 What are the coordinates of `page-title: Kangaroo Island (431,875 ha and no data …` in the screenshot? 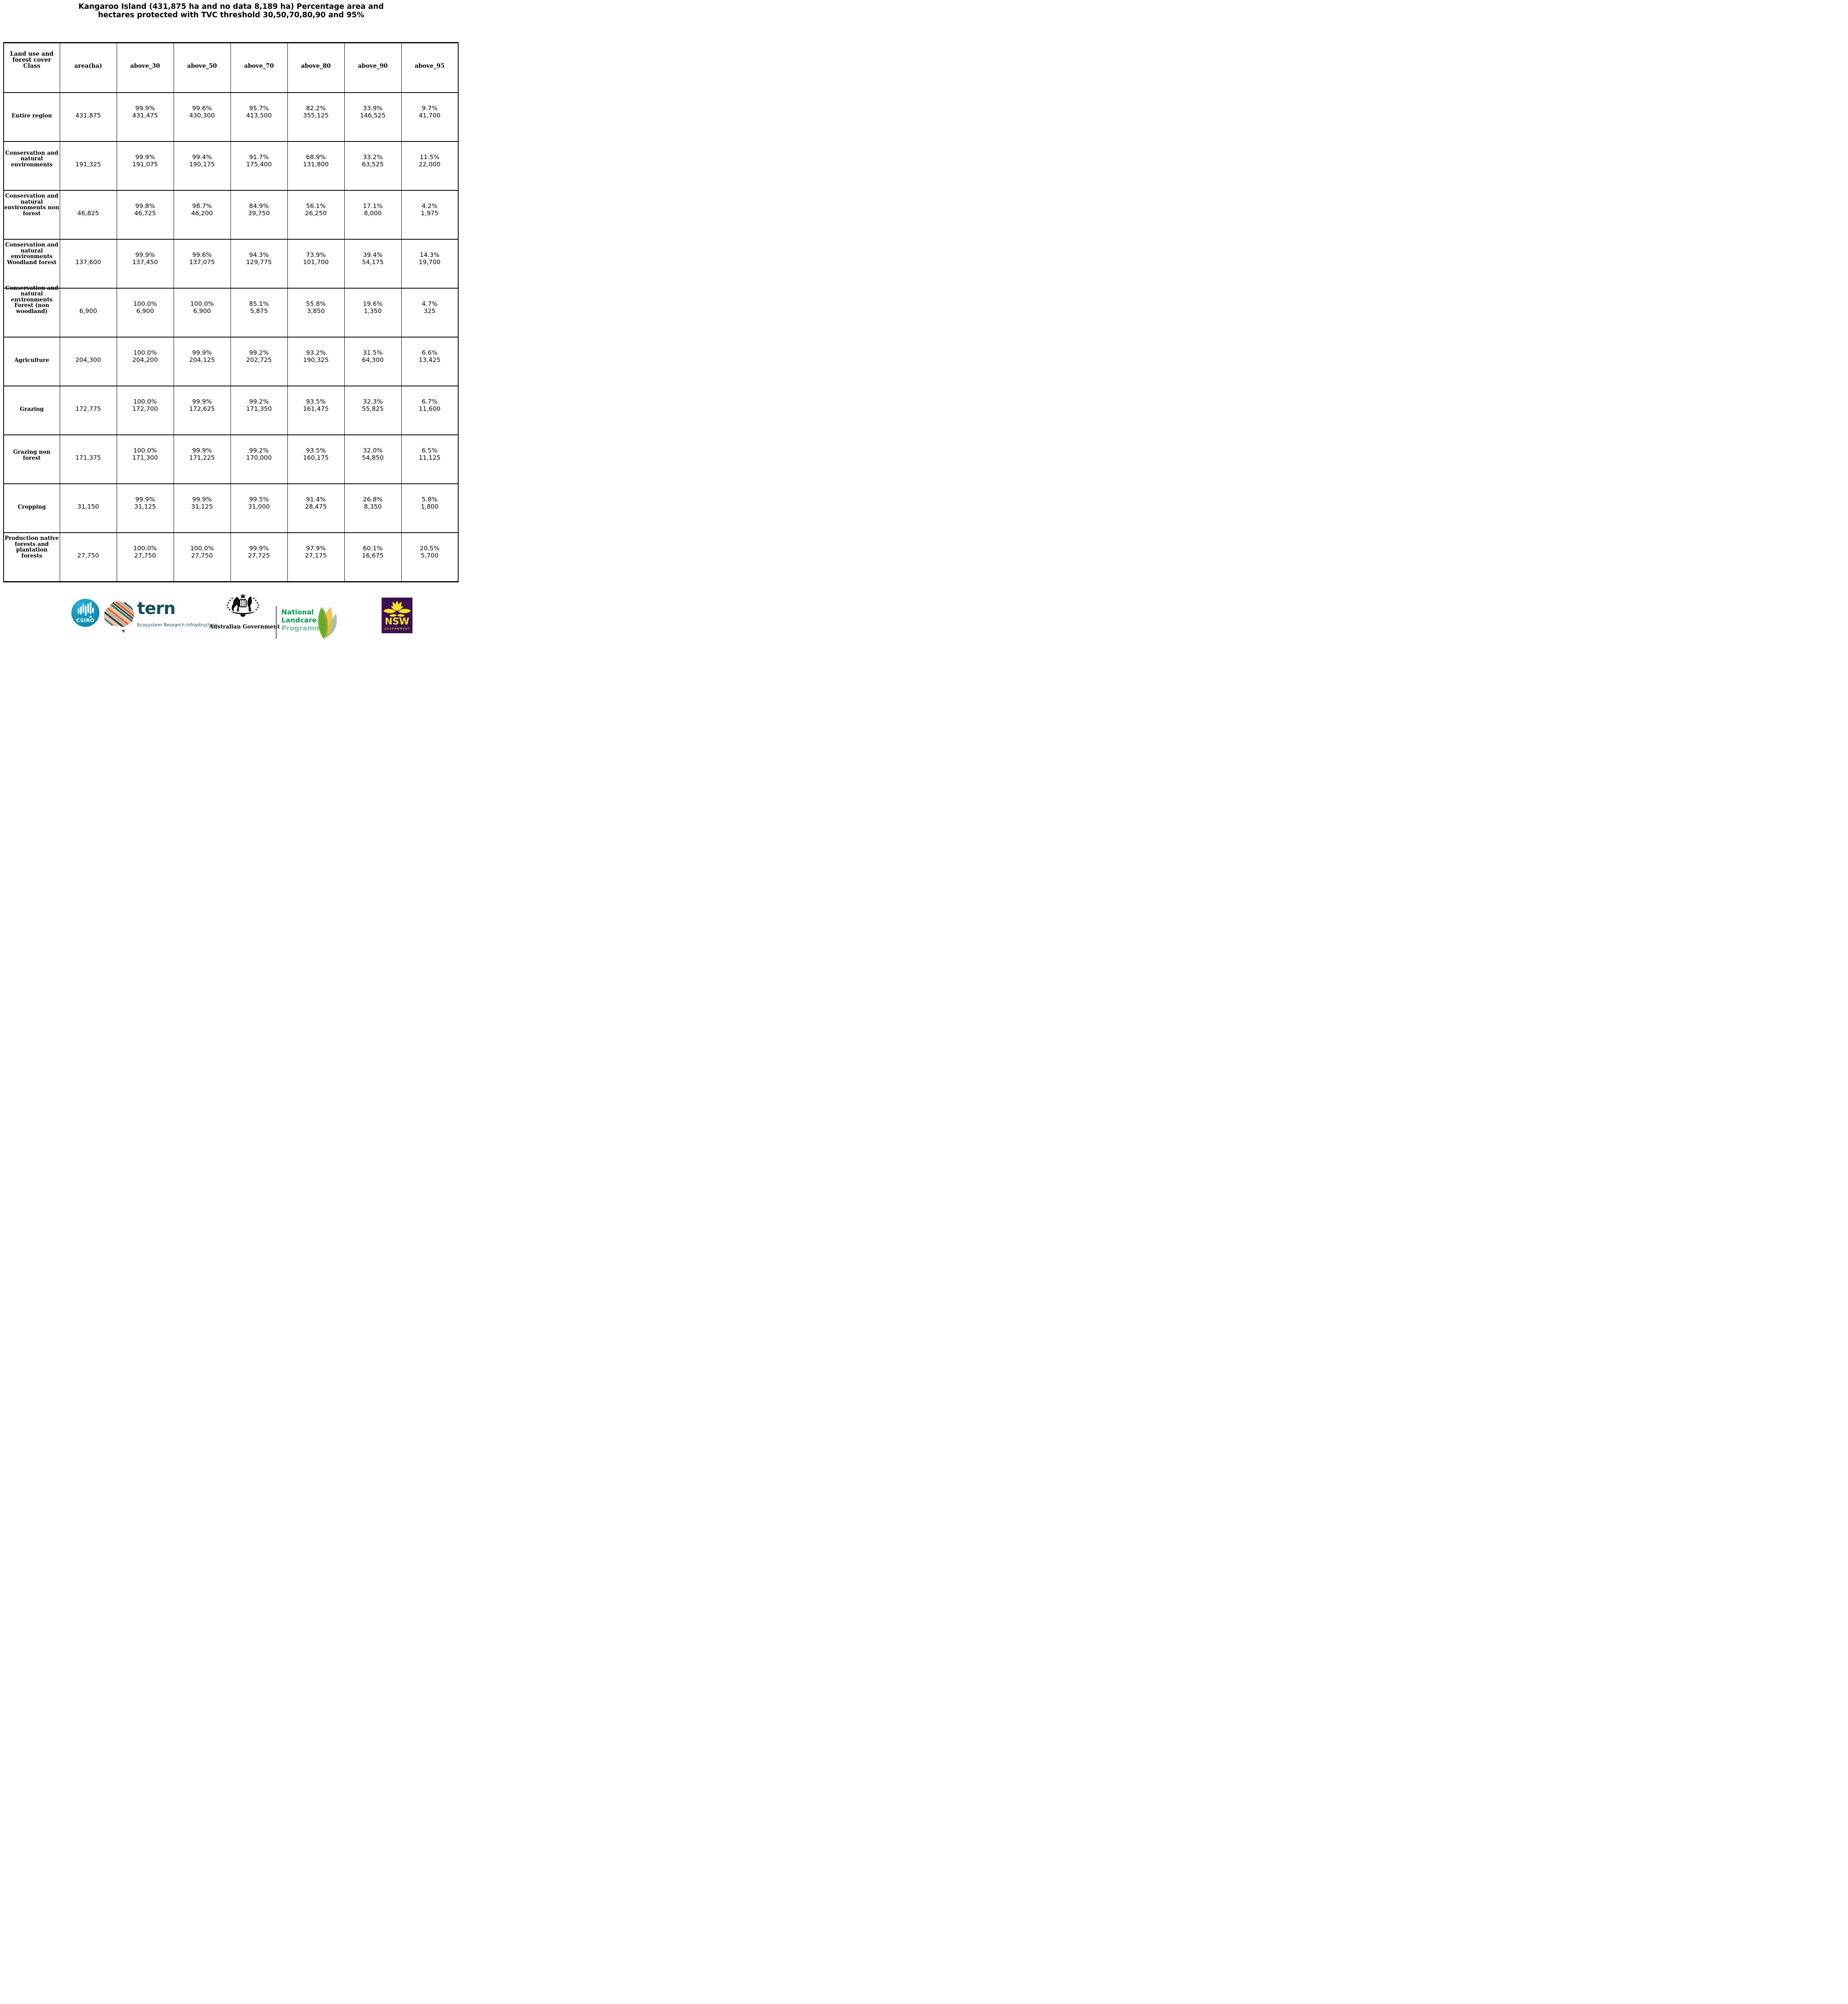 It's located at (231, 10).